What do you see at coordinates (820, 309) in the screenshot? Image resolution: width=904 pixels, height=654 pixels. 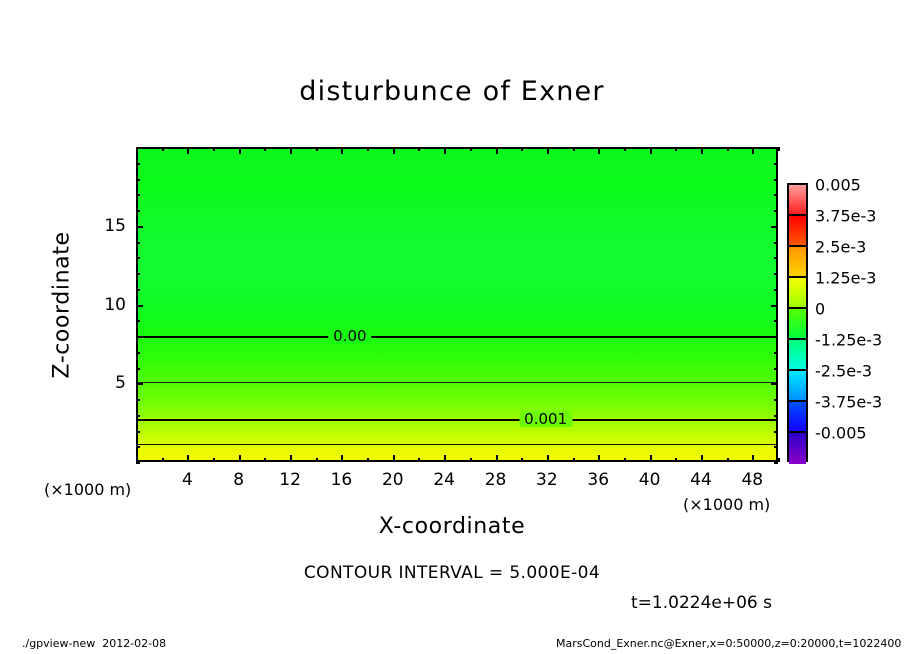 I see `colorbar-tick-label: 0` at bounding box center [820, 309].